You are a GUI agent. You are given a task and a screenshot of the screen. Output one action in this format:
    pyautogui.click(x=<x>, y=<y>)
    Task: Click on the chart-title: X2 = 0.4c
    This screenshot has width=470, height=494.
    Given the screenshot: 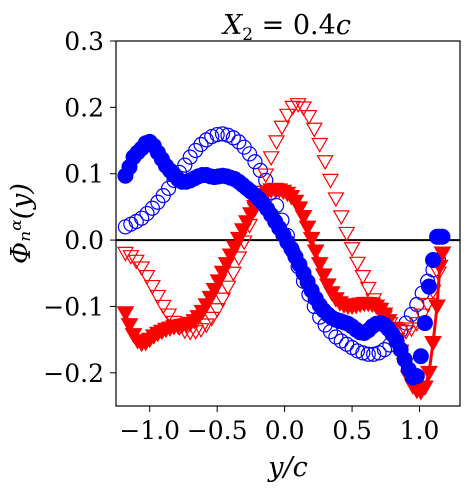 What is the action you would take?
    pyautogui.click(x=286, y=27)
    